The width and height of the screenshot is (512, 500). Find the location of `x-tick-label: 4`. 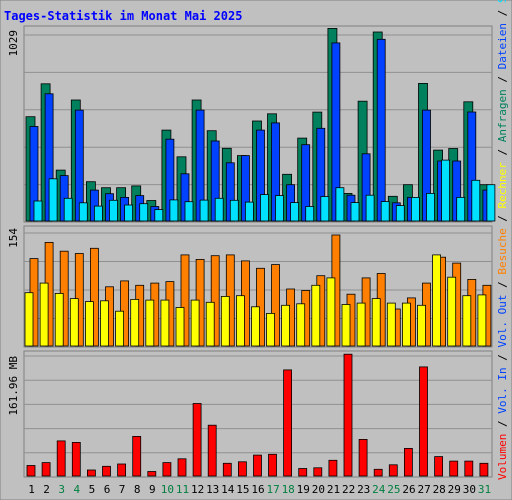

x-tick-label: 4 is located at coordinates (76, 489).